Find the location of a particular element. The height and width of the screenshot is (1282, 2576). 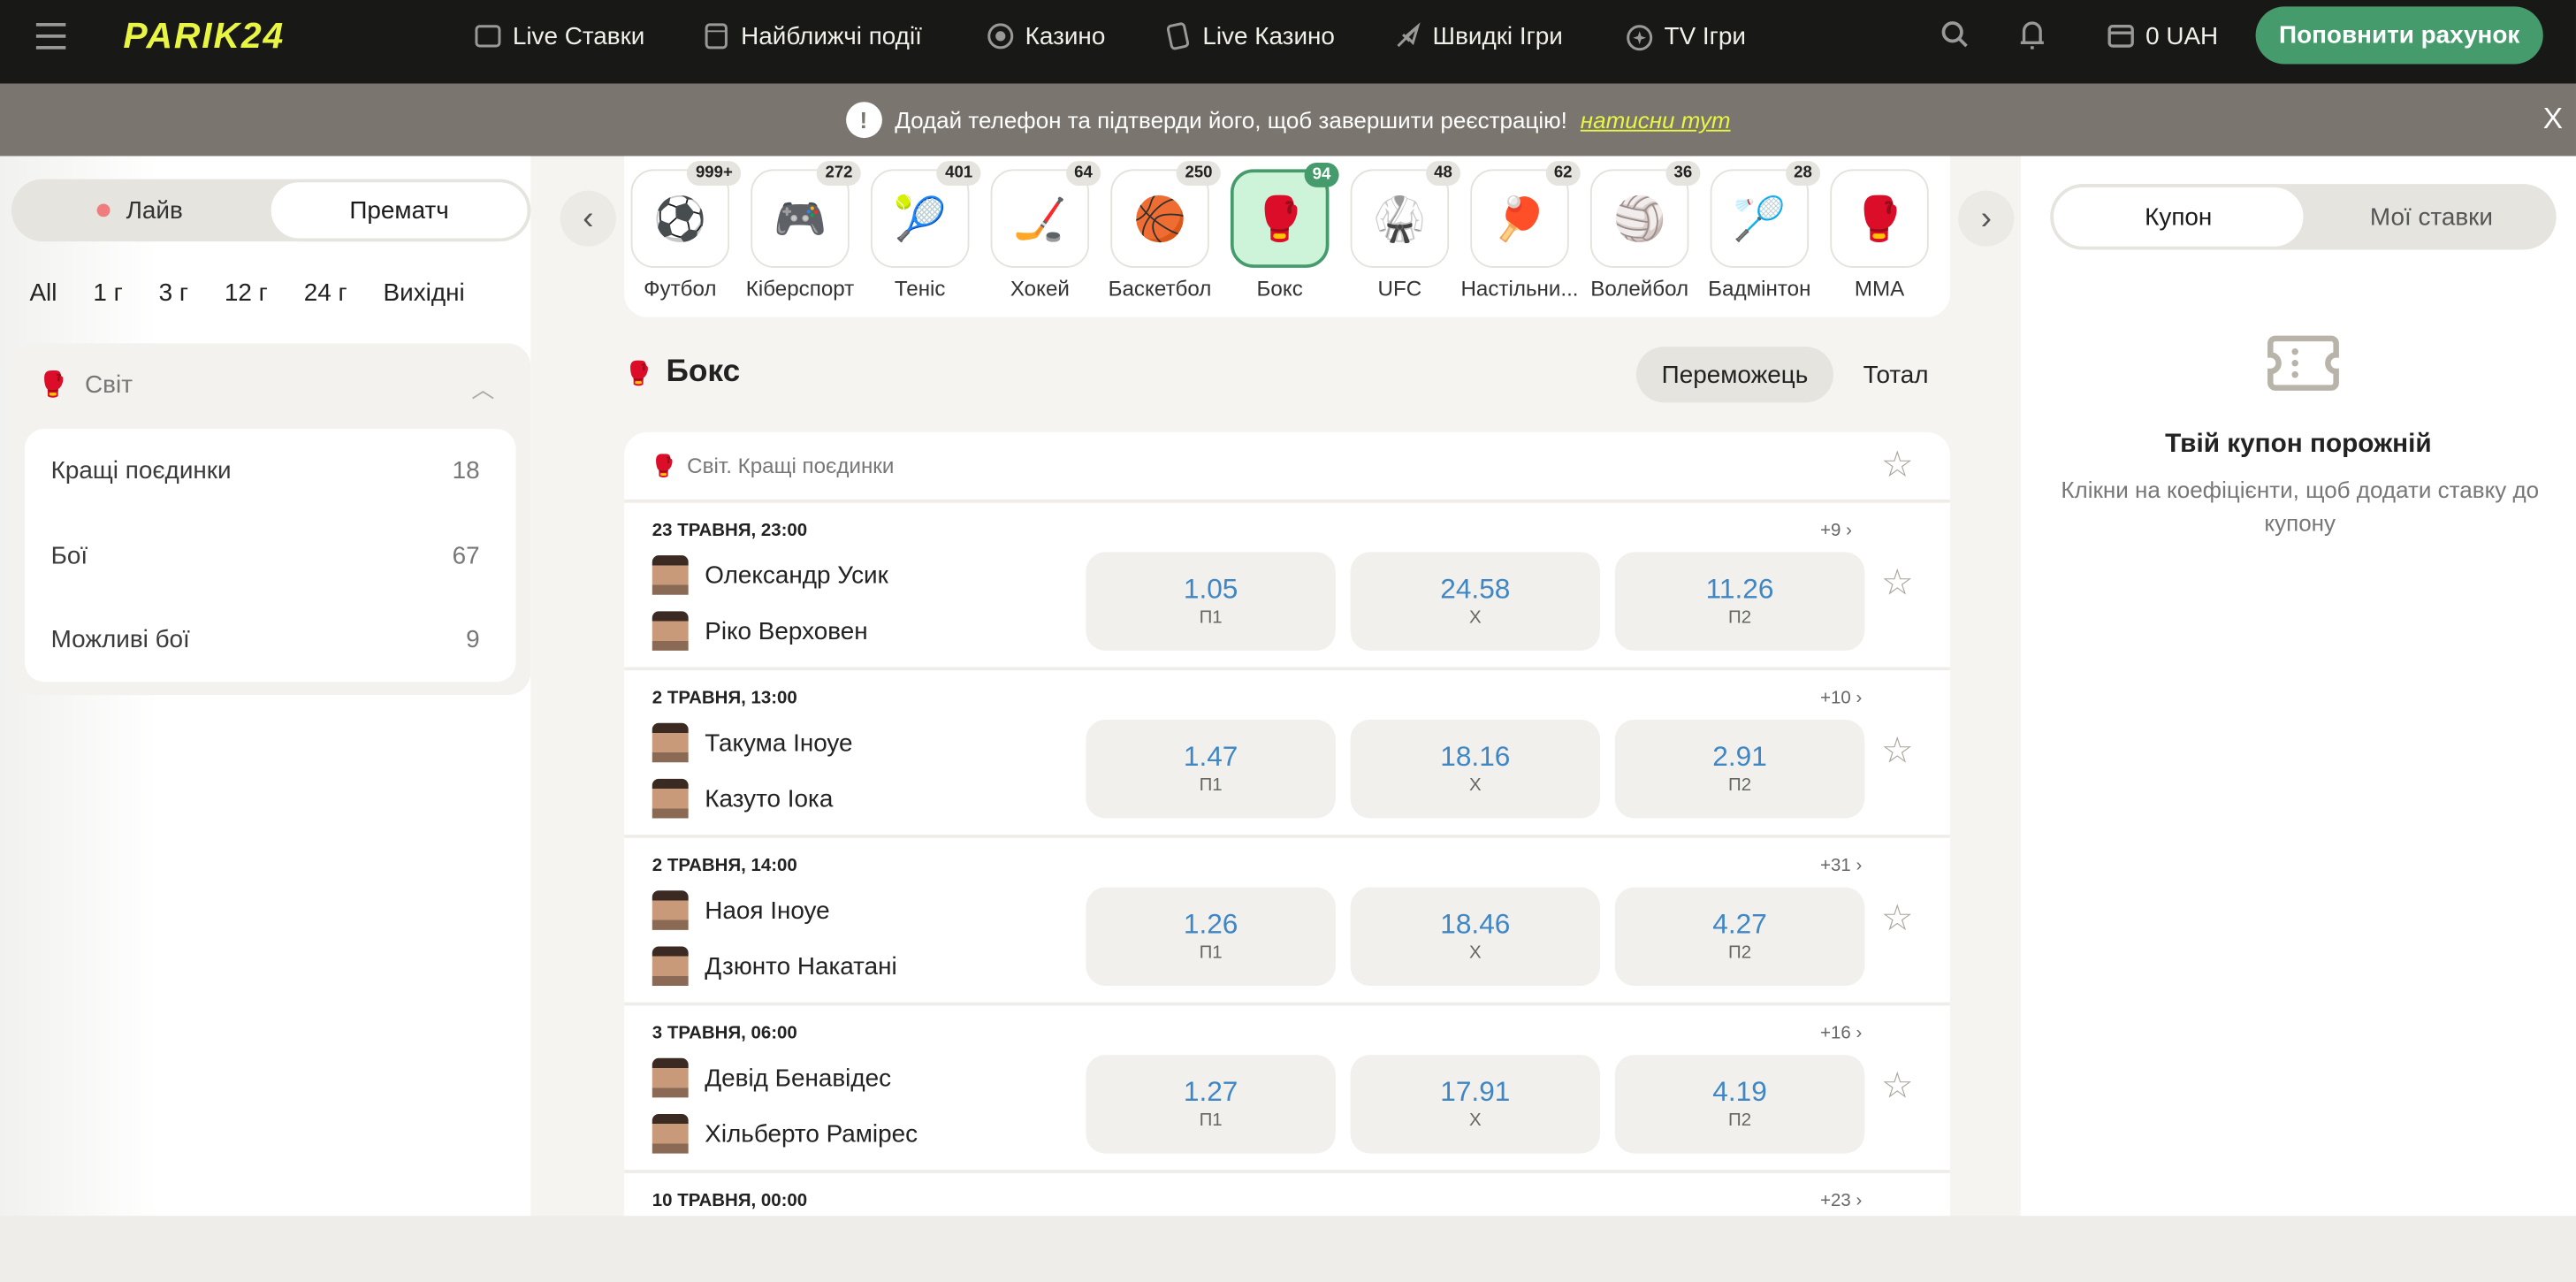

sport-label: Волейбол is located at coordinates (1639, 288).